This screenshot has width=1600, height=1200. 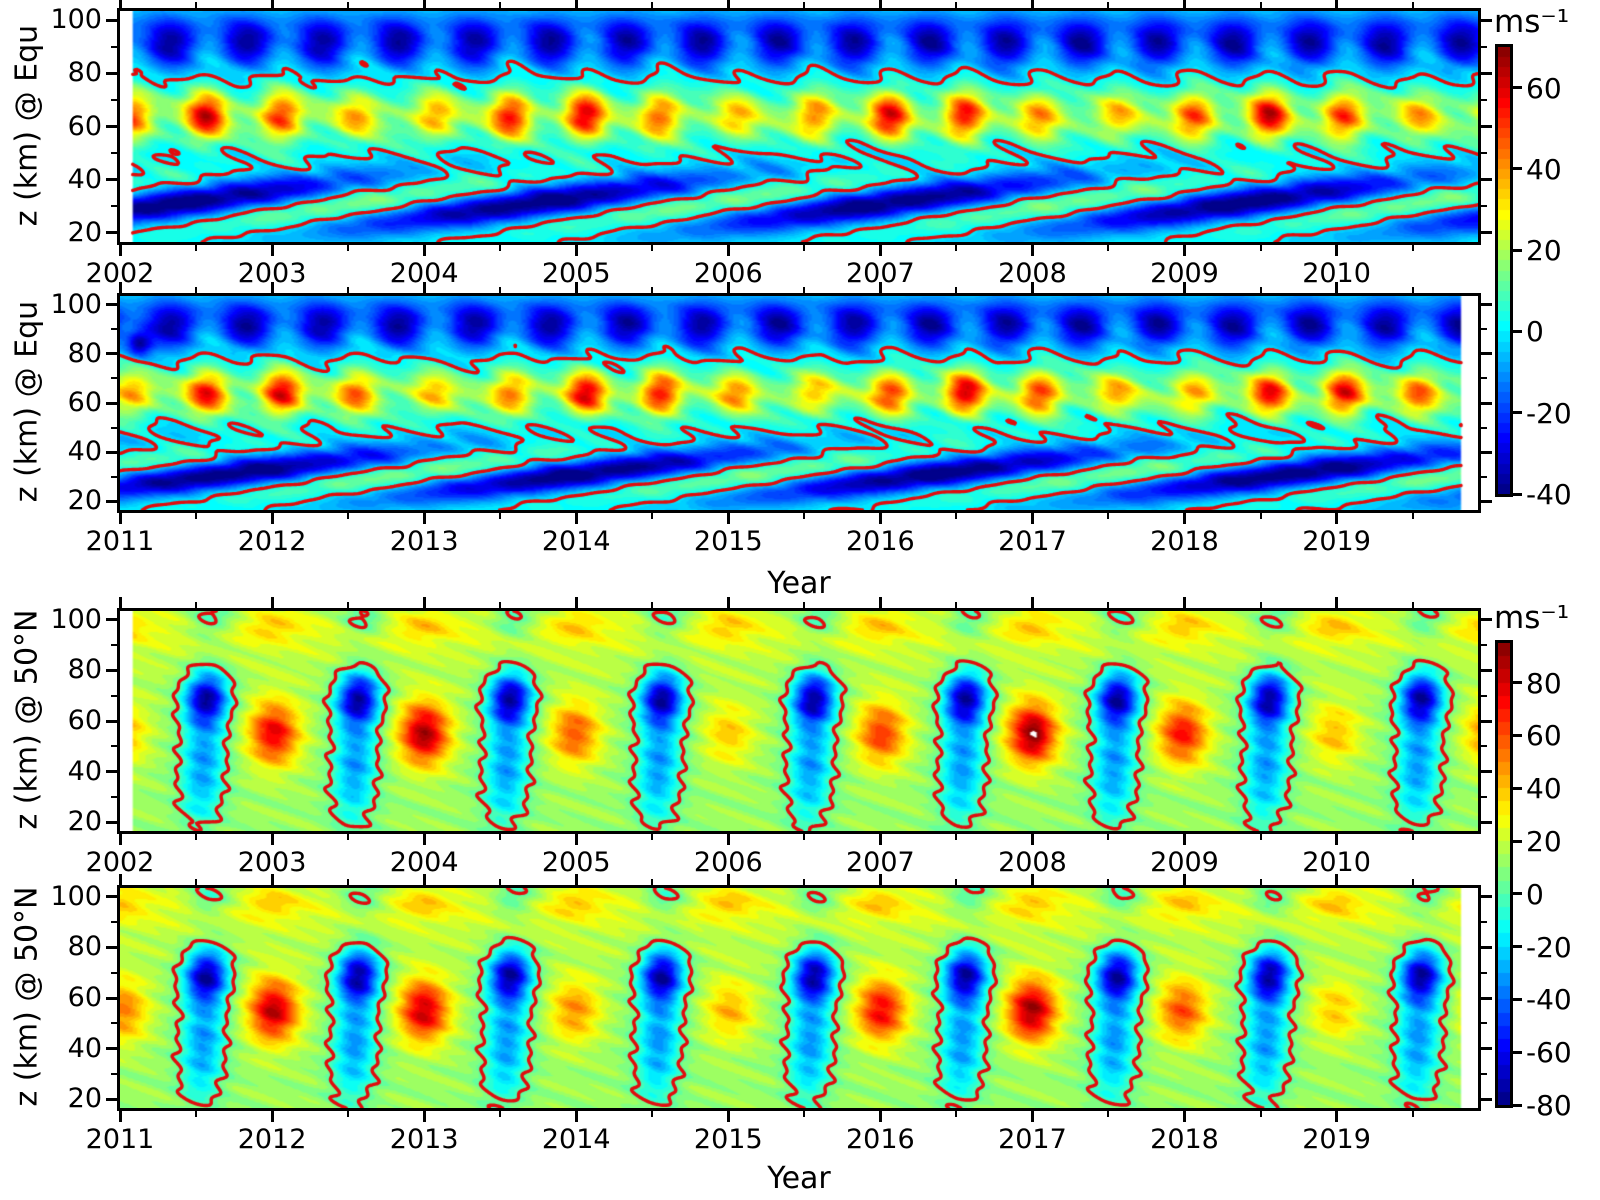 What do you see at coordinates (84, 232) in the screenshot?
I see `y-tick-label: 20` at bounding box center [84, 232].